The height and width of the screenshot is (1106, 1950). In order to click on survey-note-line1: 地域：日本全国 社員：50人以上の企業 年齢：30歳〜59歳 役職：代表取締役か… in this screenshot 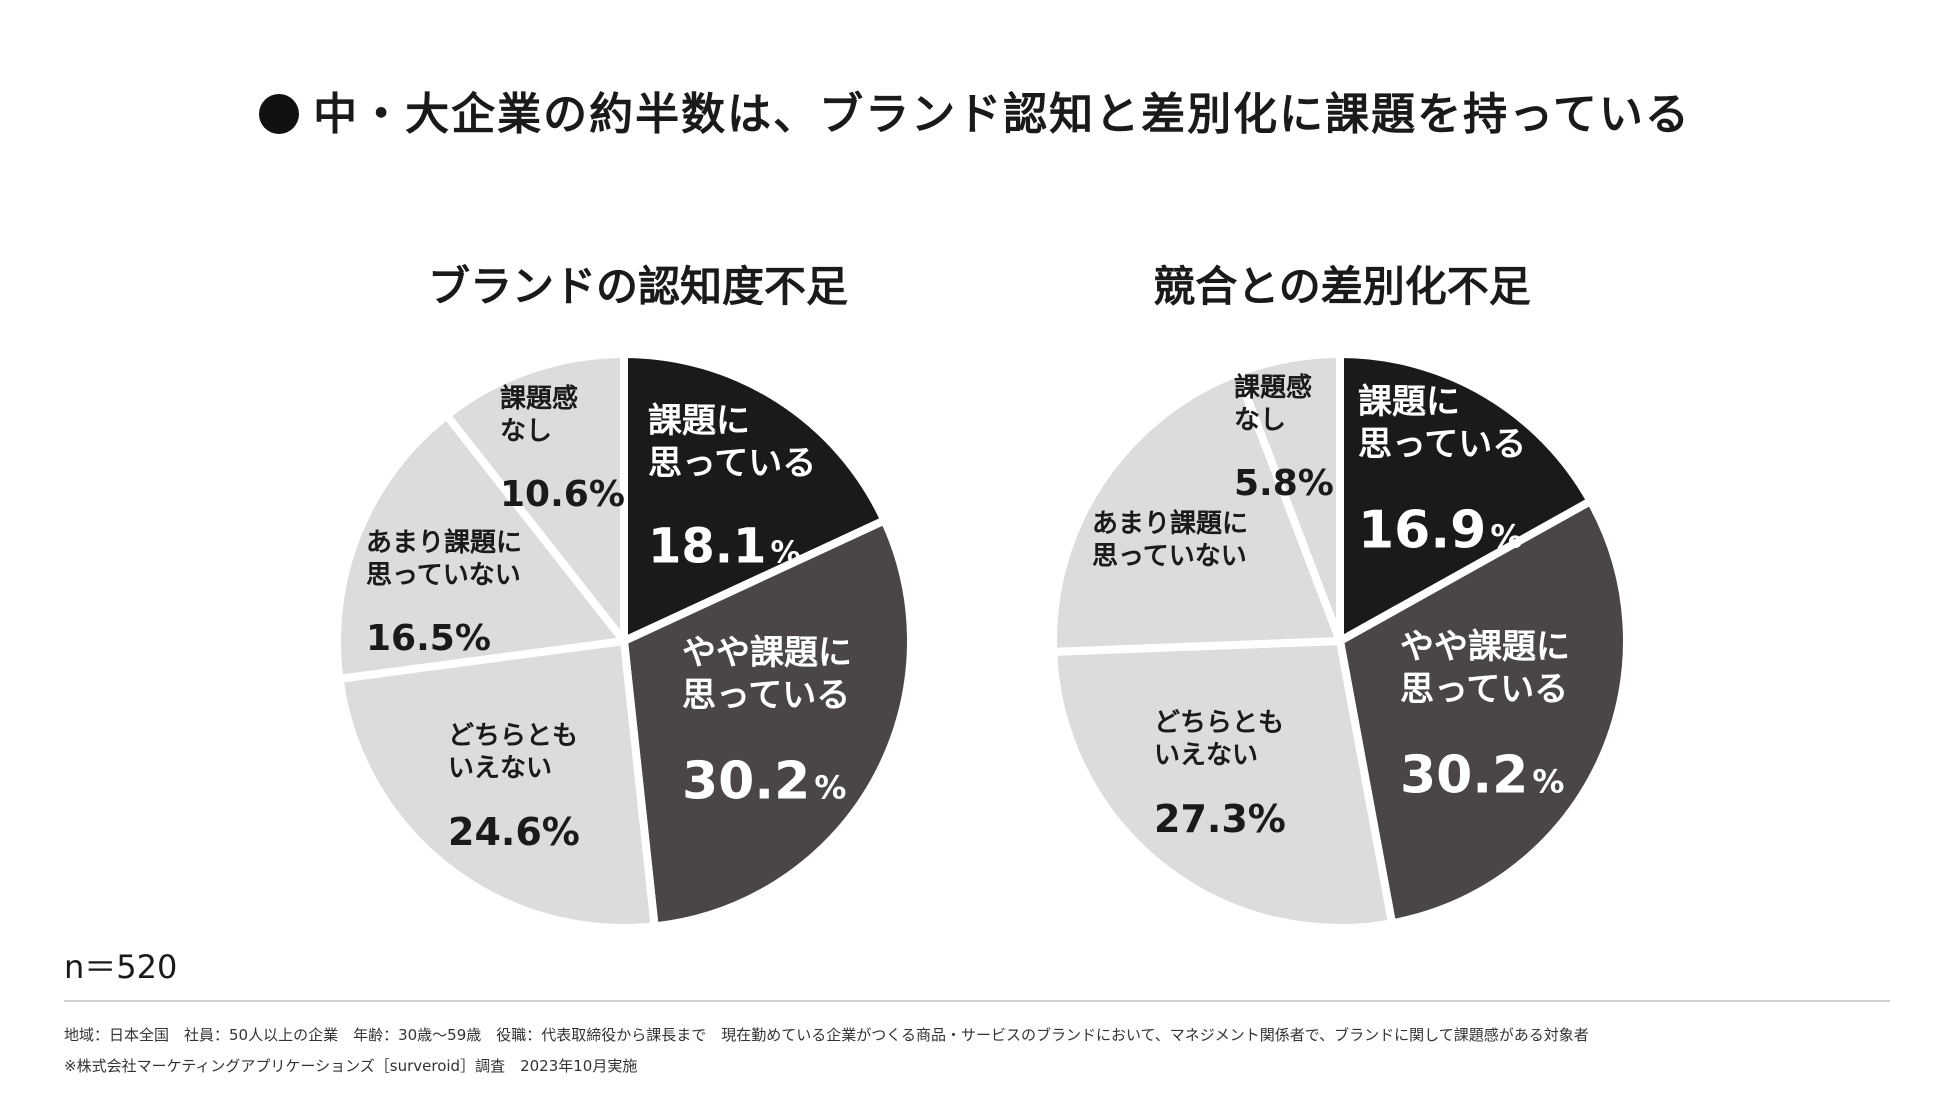, I will do `click(826, 1035)`.